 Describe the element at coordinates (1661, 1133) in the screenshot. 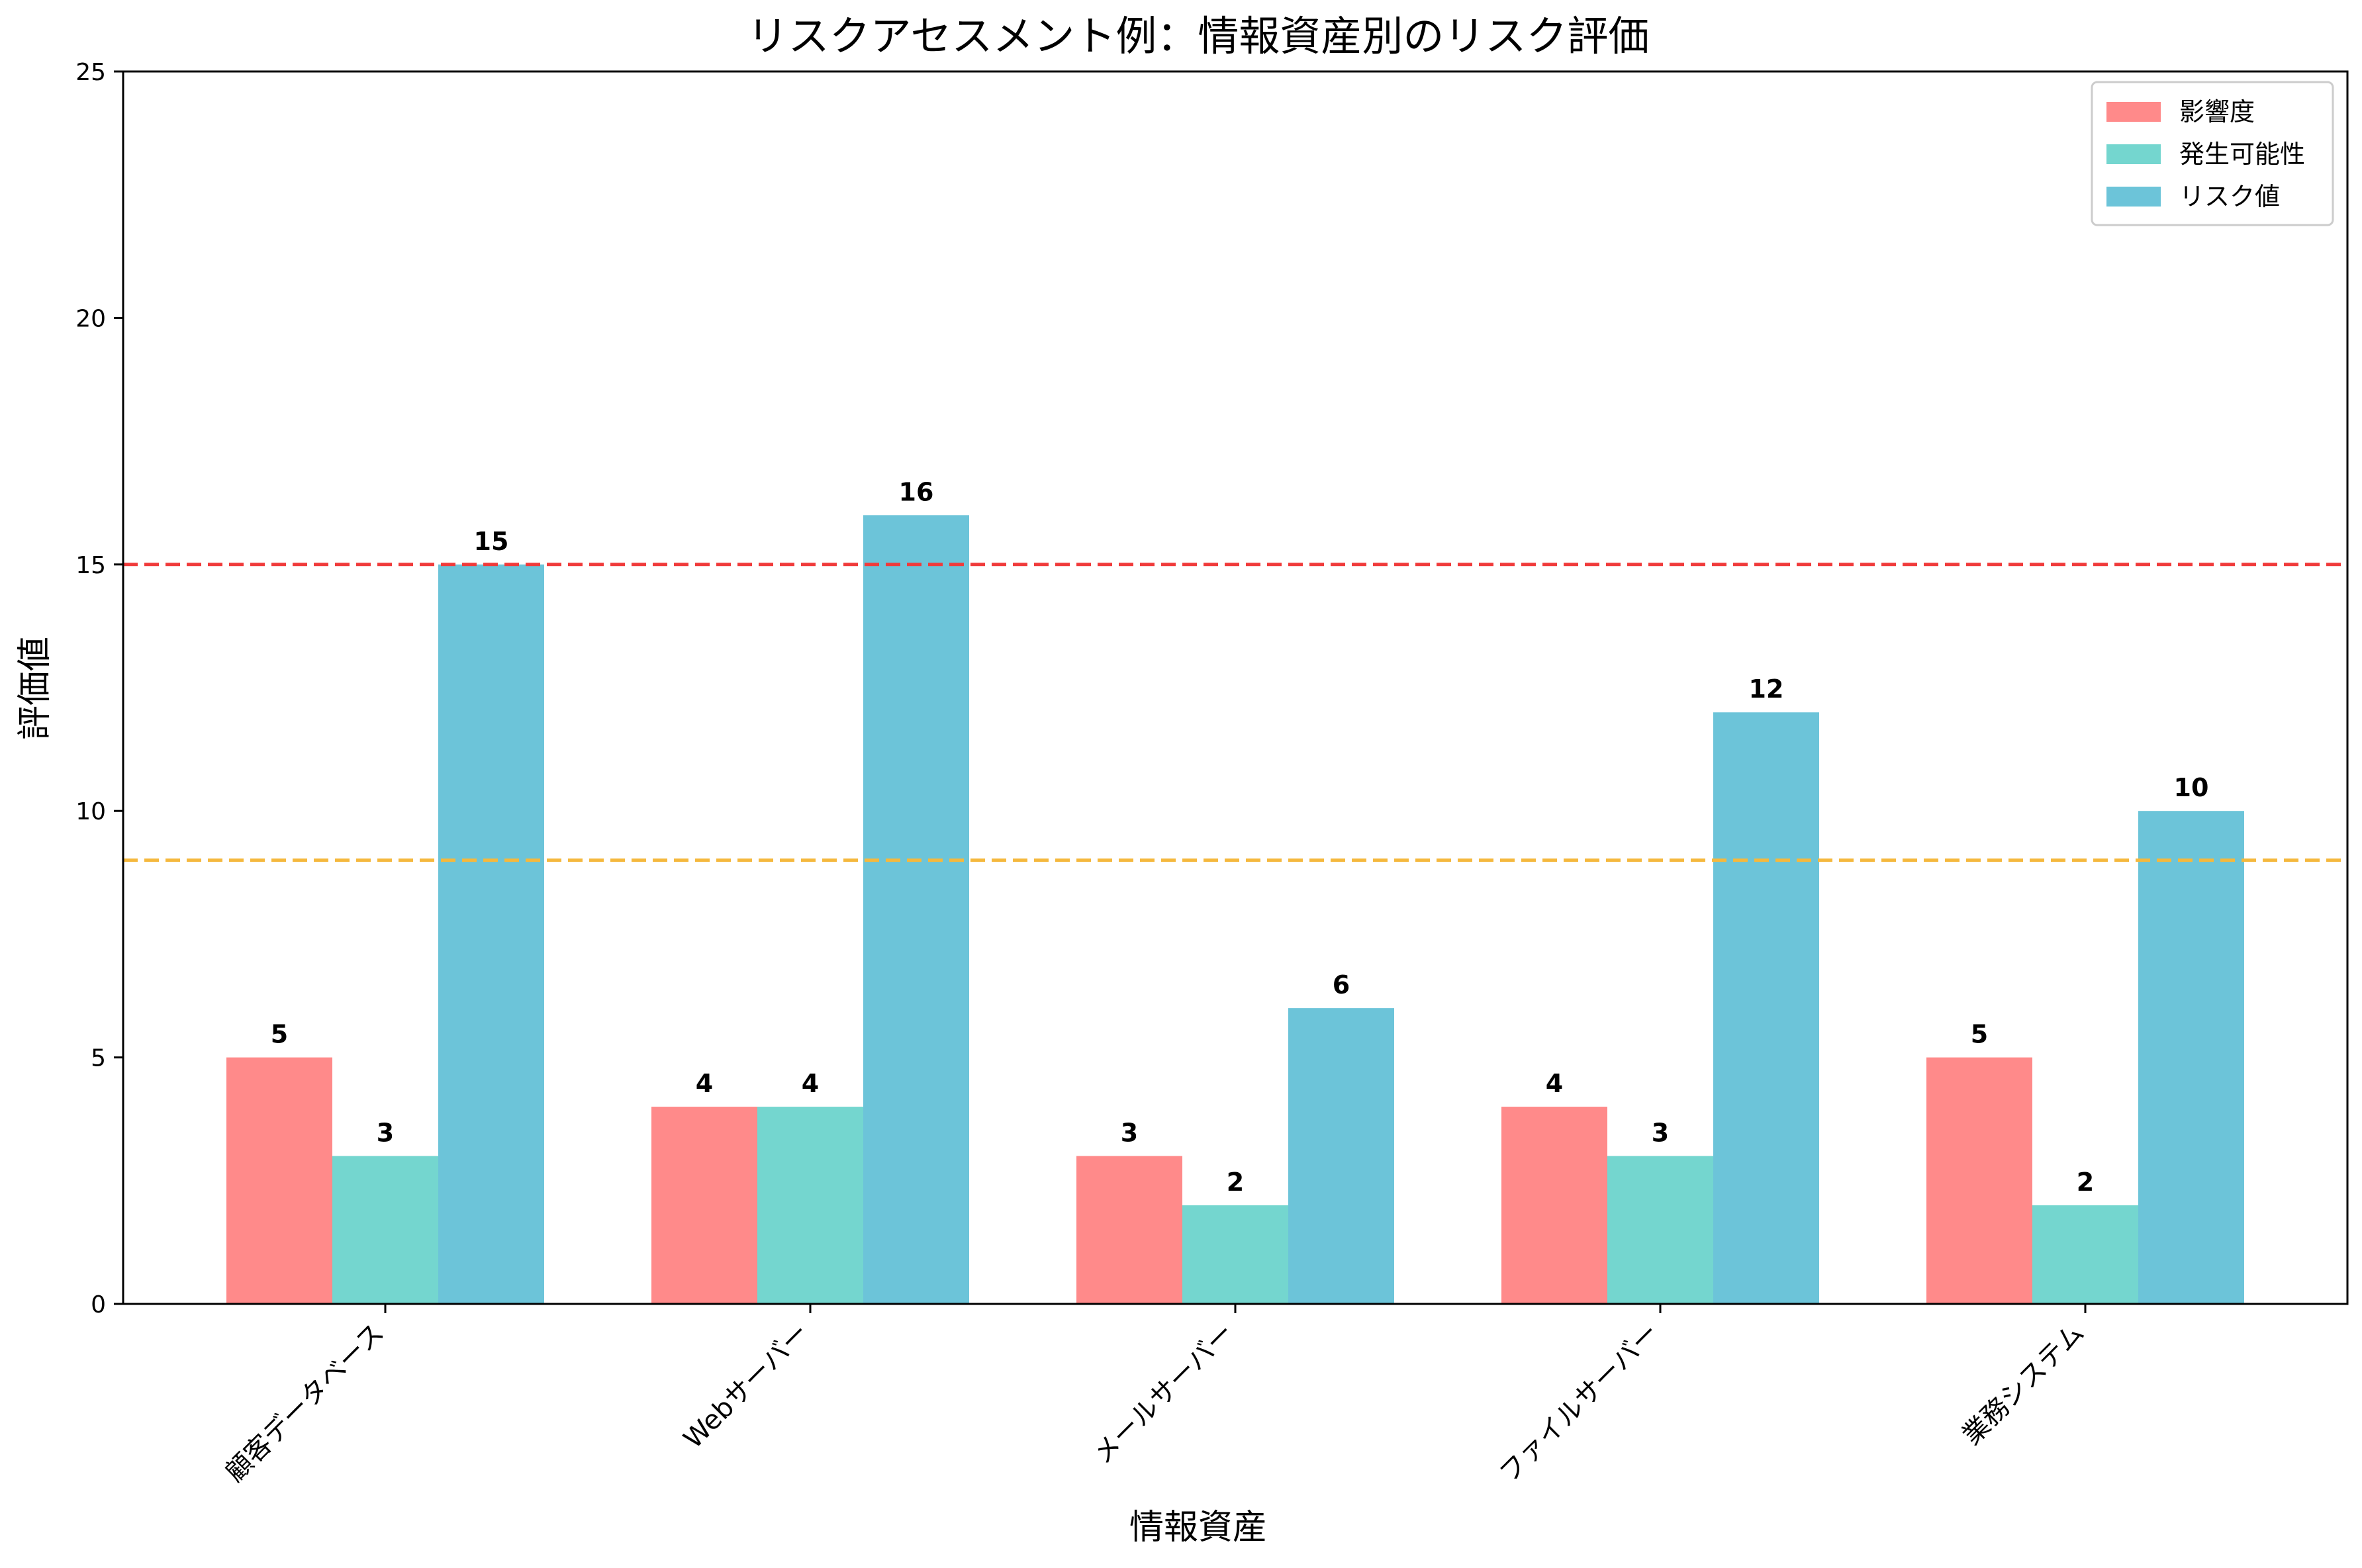

I see `value-label-2-4: 3` at that location.